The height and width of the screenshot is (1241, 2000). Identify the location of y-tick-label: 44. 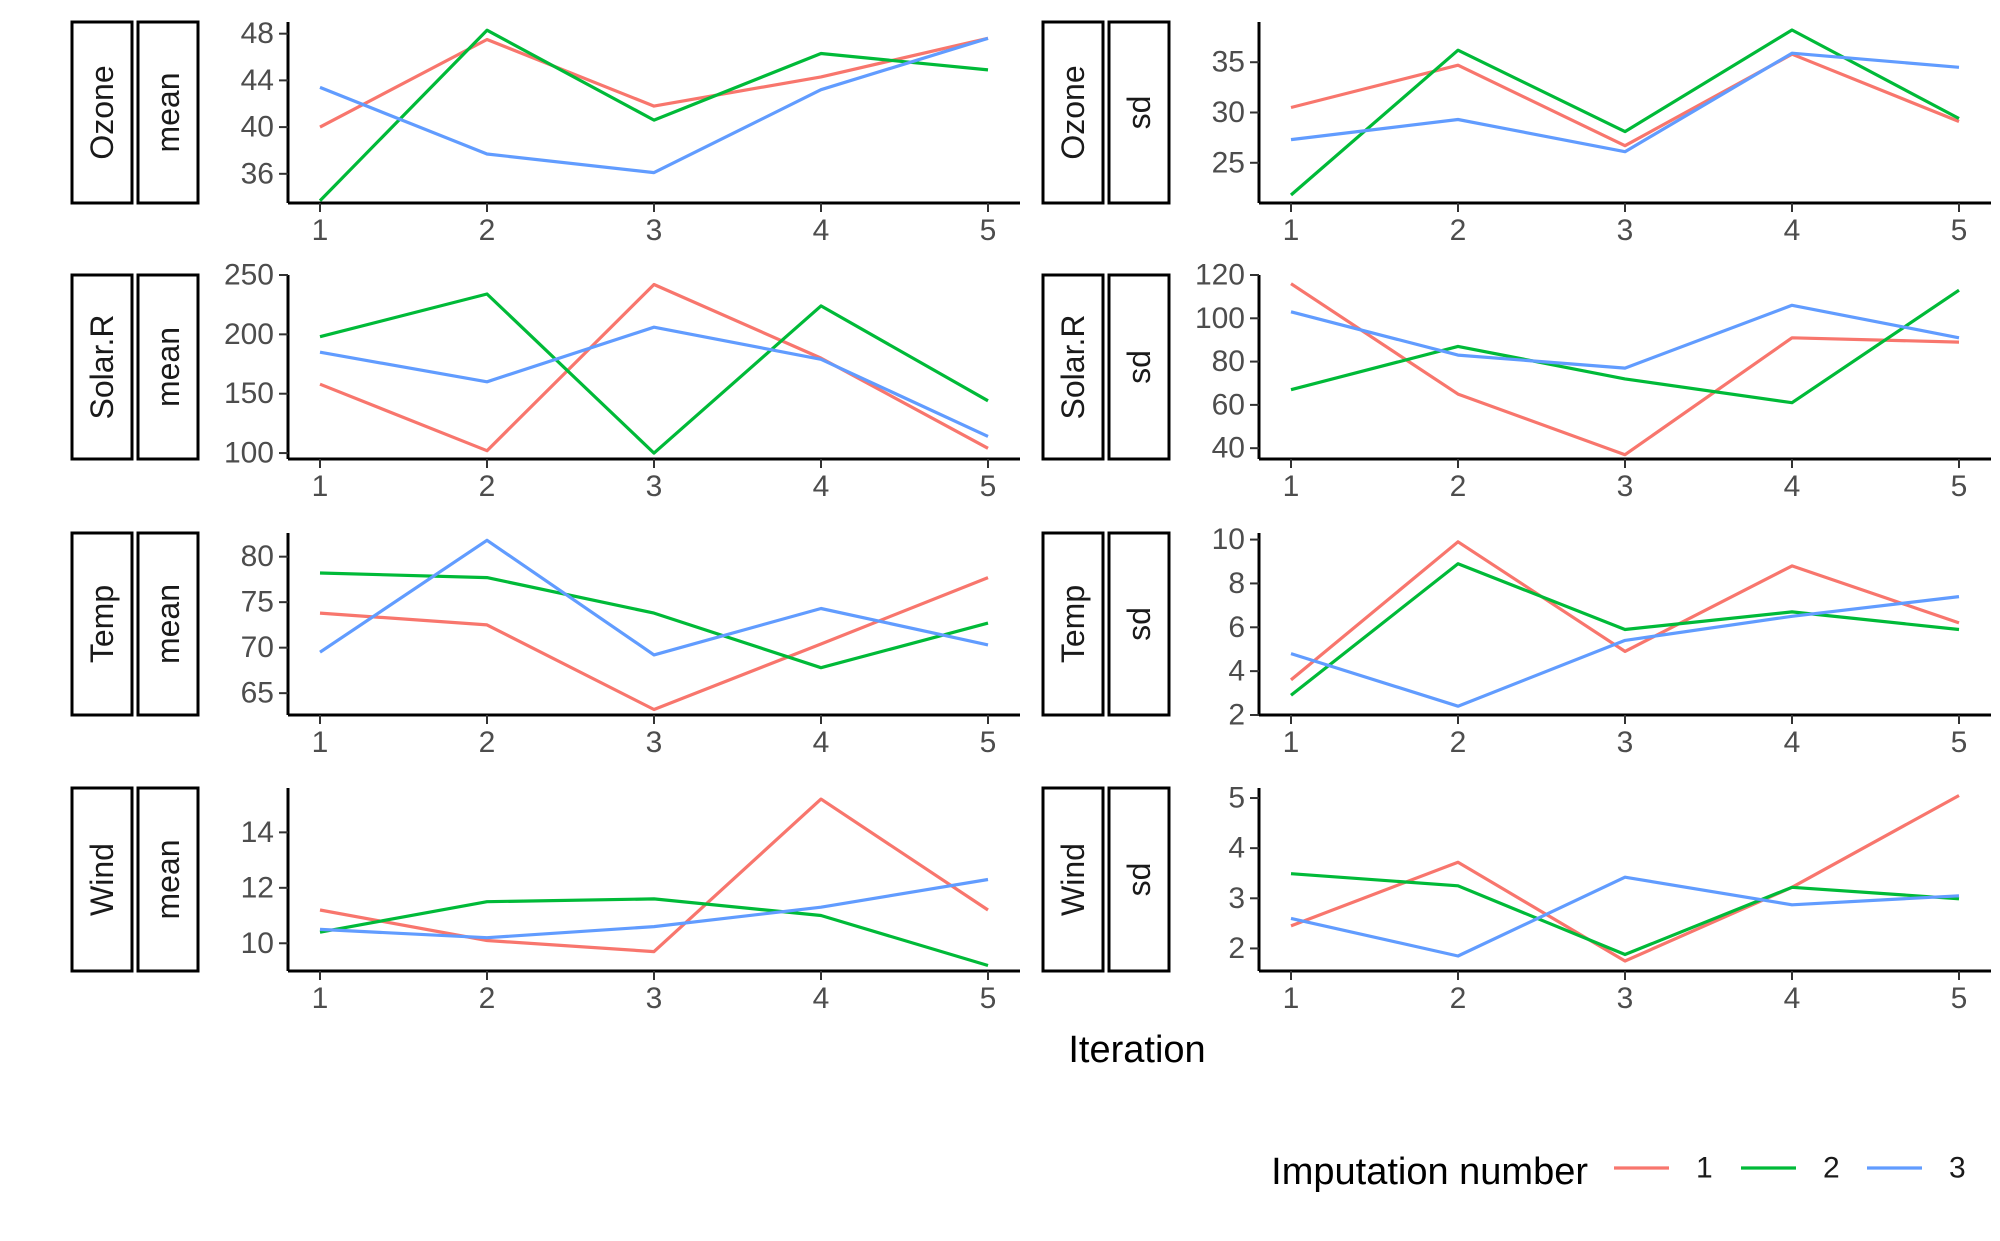
(257, 80).